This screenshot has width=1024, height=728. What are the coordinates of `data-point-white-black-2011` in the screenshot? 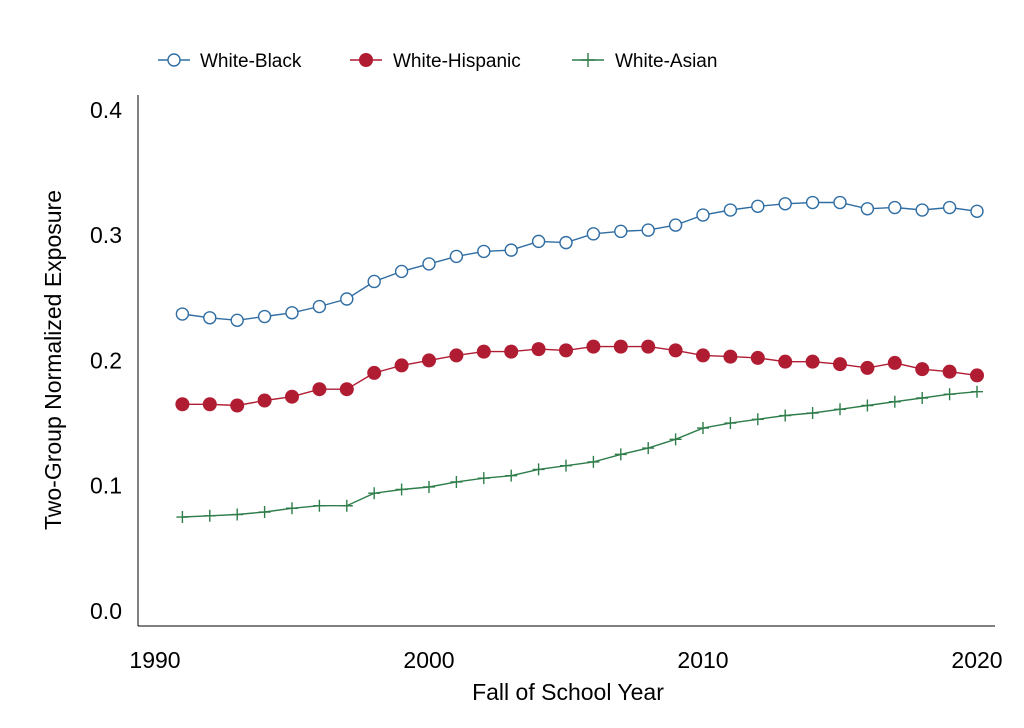 It's located at (730, 210).